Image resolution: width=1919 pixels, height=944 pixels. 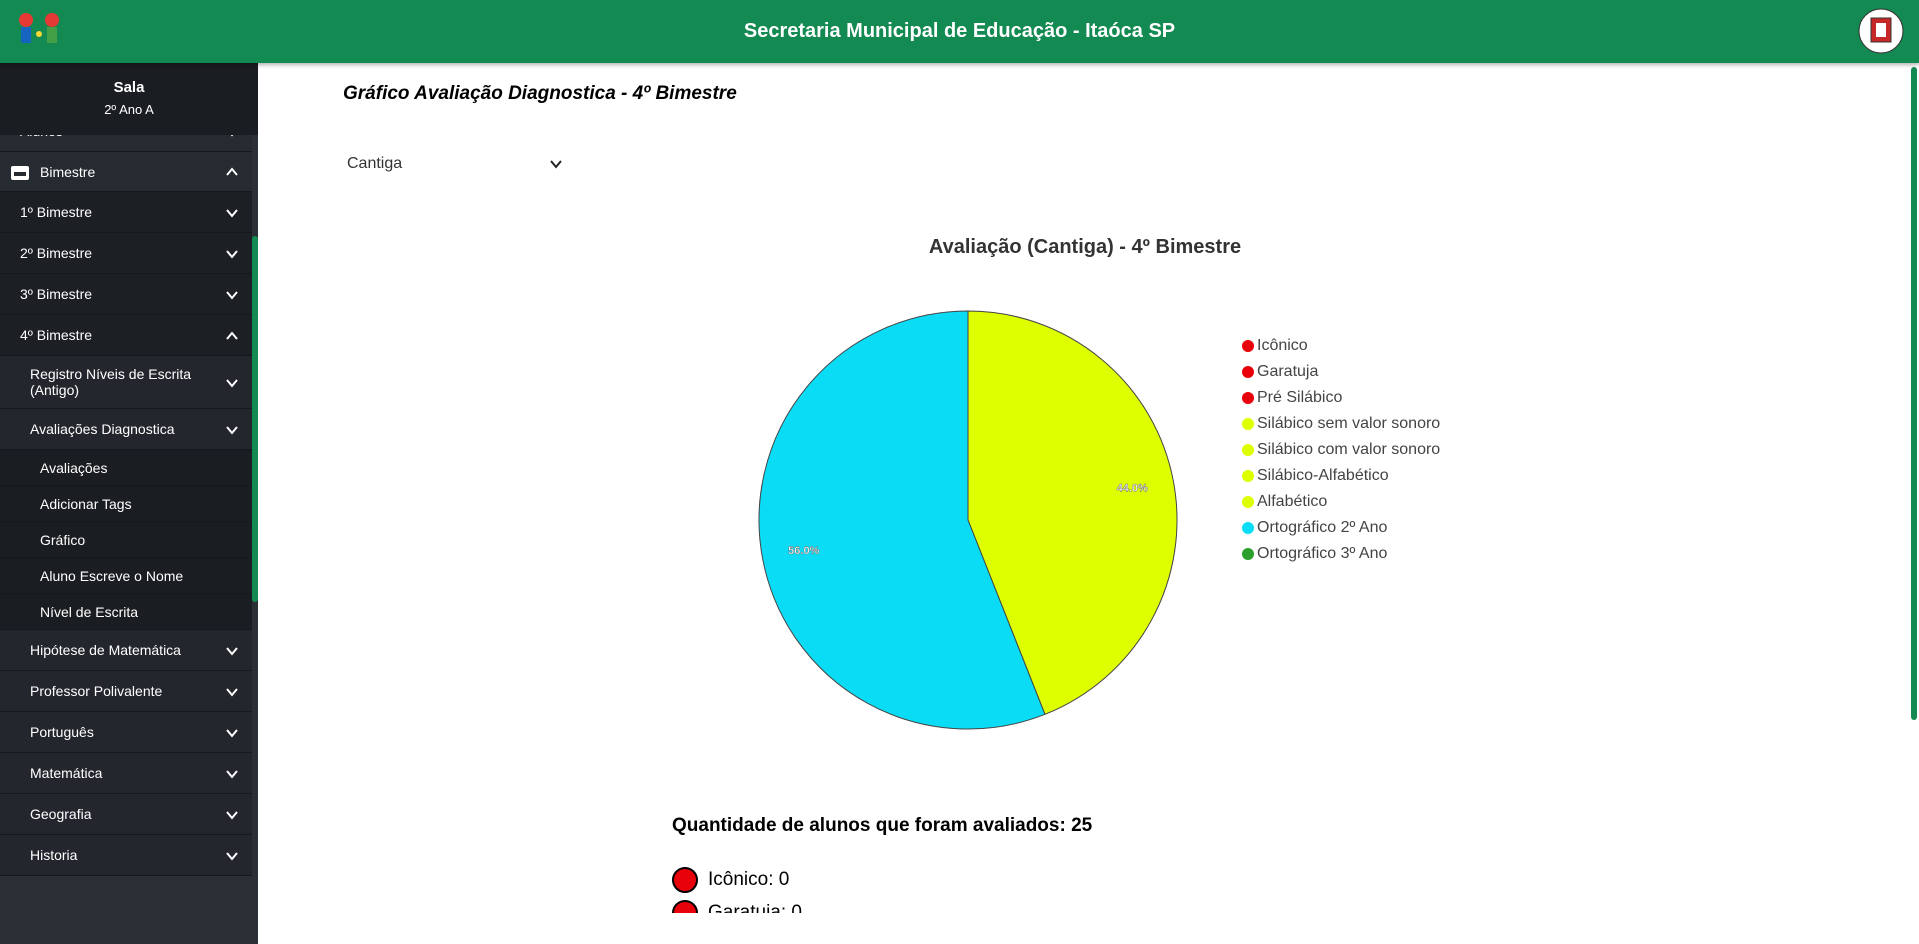 What do you see at coordinates (126, 468) in the screenshot?
I see `menu-item: Avaliações` at bounding box center [126, 468].